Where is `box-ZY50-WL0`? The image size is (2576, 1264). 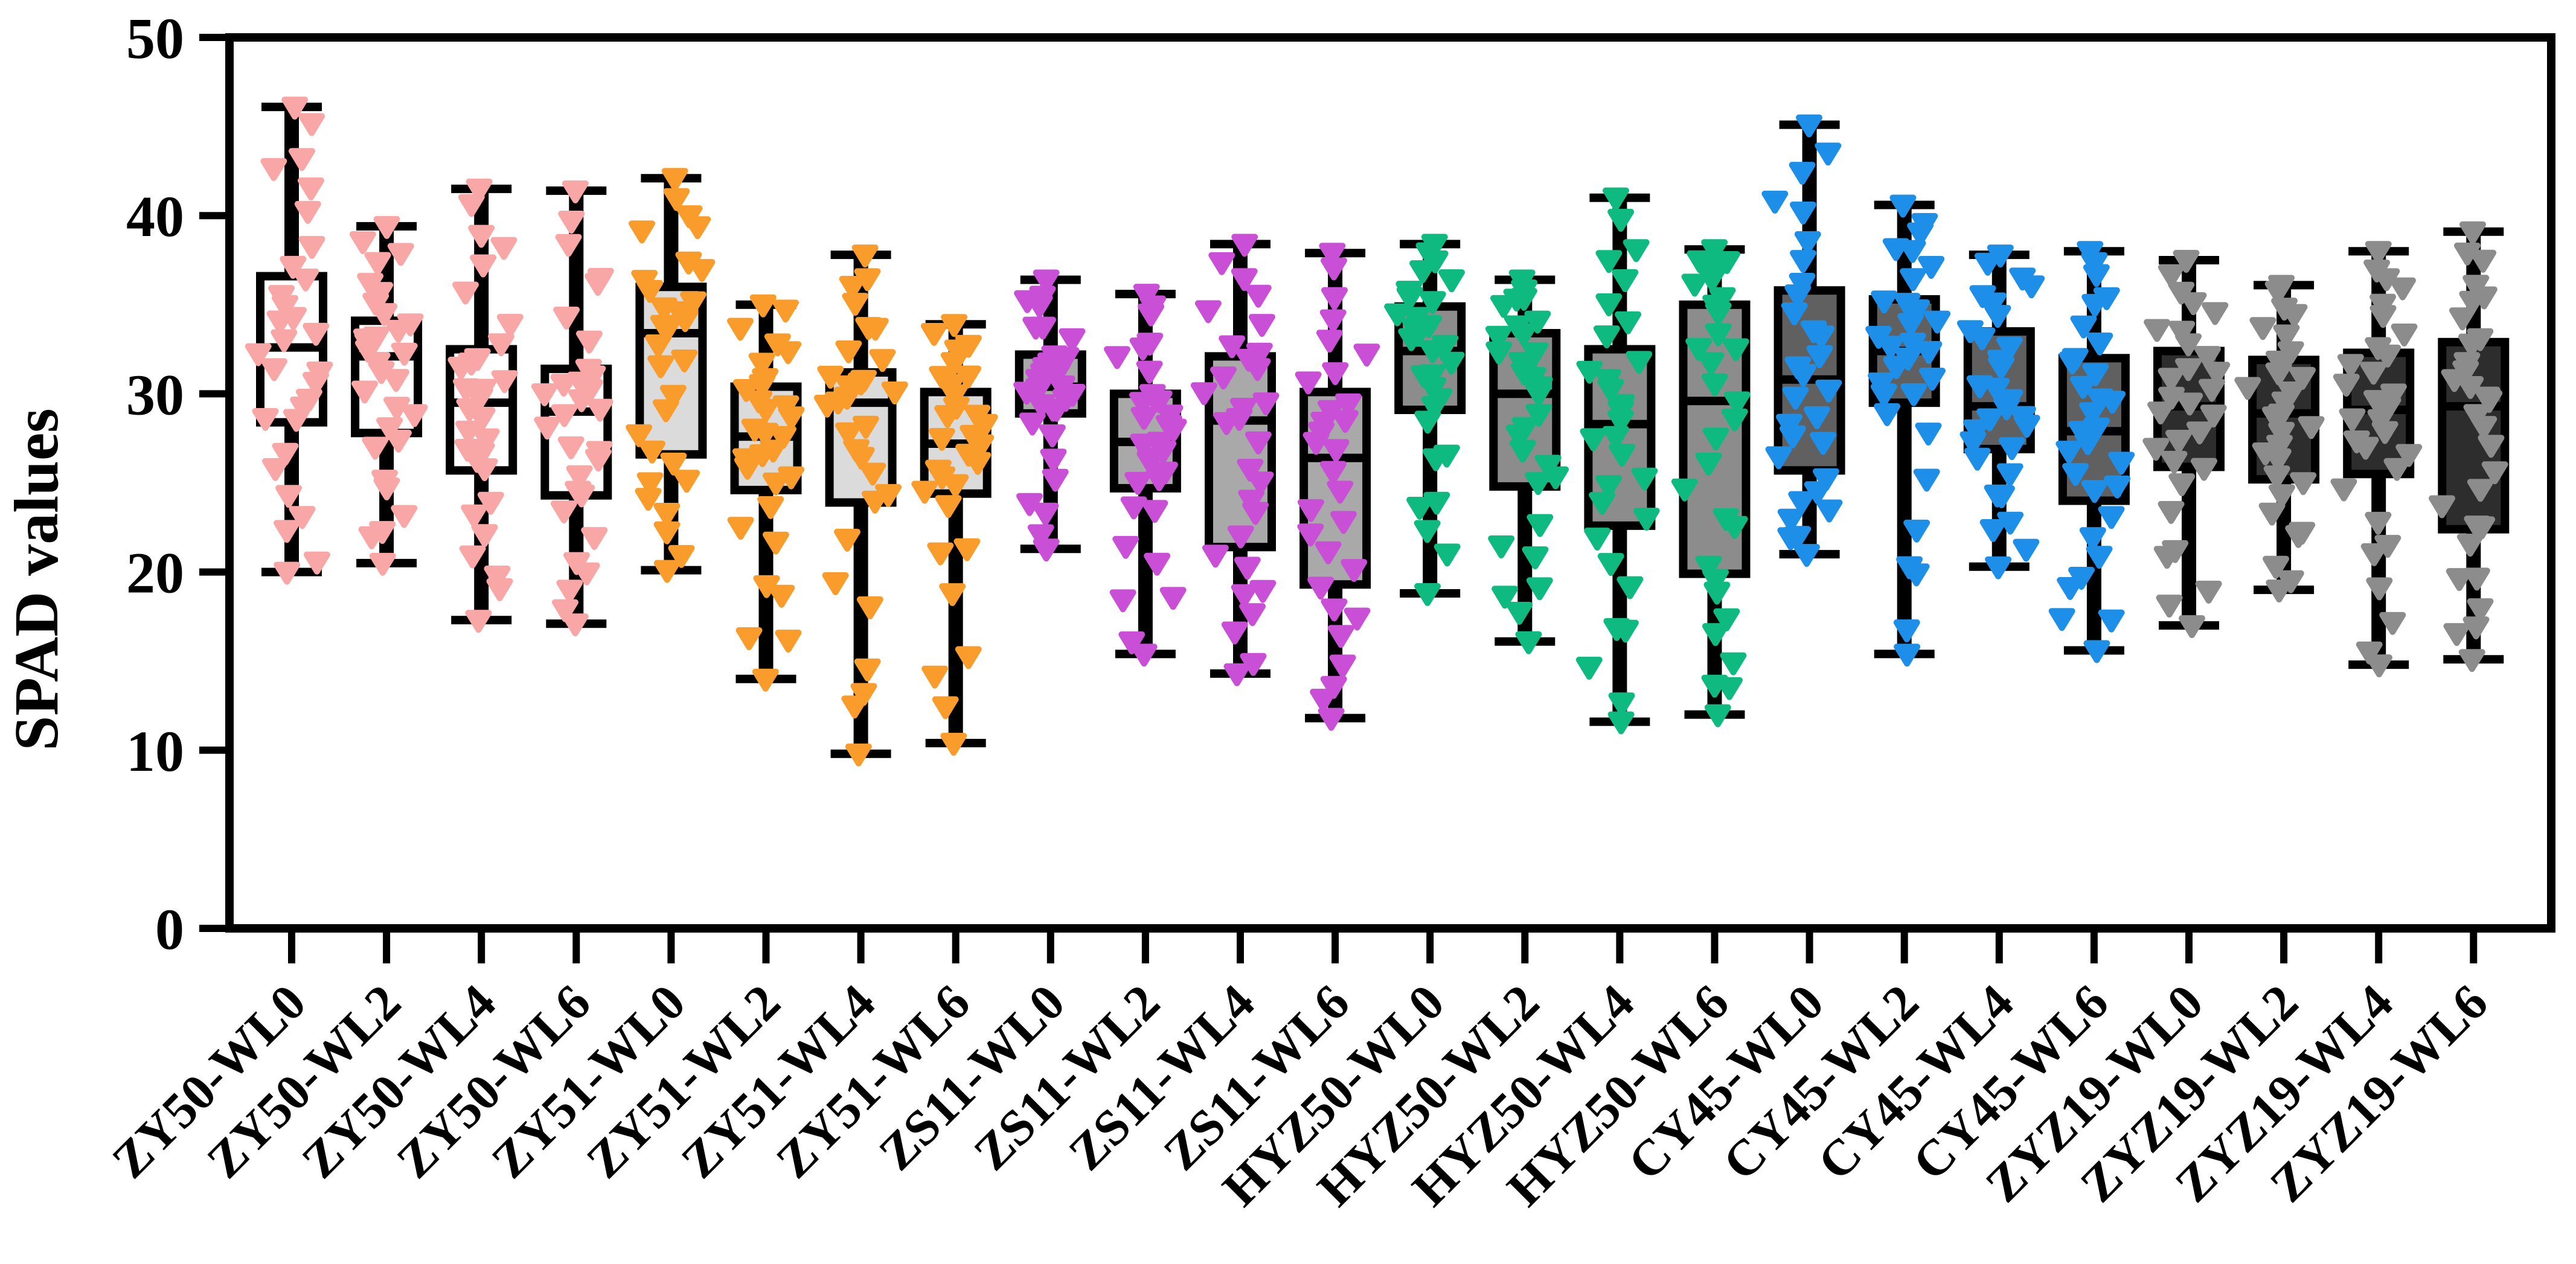
box-ZY50-WL0 is located at coordinates (289, 341).